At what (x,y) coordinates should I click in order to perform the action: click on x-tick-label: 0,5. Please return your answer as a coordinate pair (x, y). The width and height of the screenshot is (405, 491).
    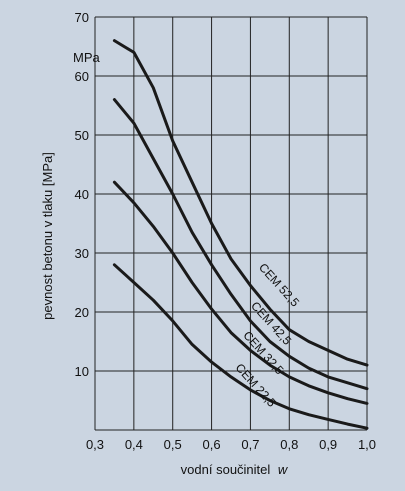
    Looking at the image, I should click on (173, 444).